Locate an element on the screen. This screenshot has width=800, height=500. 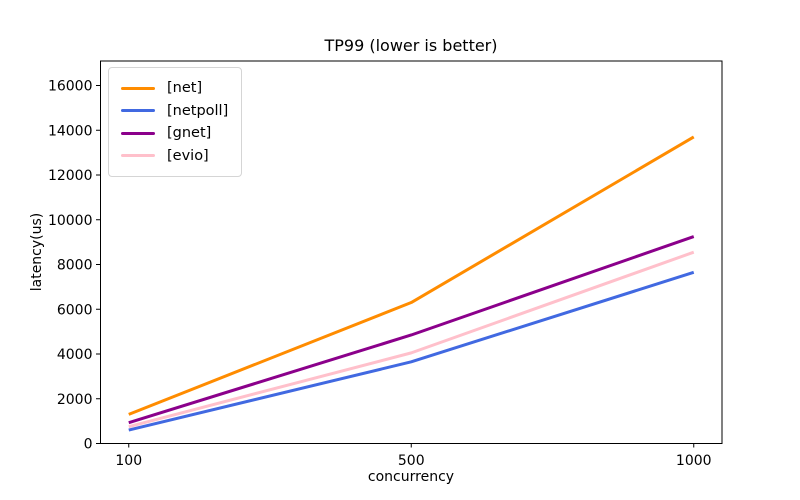
y-tick-label: 2000 is located at coordinates (75, 400).